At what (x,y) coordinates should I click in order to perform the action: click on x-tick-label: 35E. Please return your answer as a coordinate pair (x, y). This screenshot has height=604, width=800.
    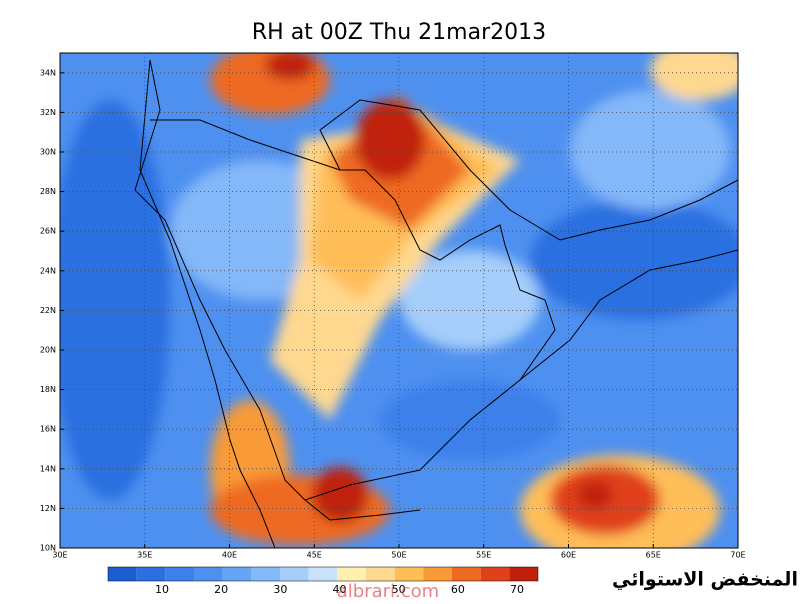
    Looking at the image, I should click on (144, 555).